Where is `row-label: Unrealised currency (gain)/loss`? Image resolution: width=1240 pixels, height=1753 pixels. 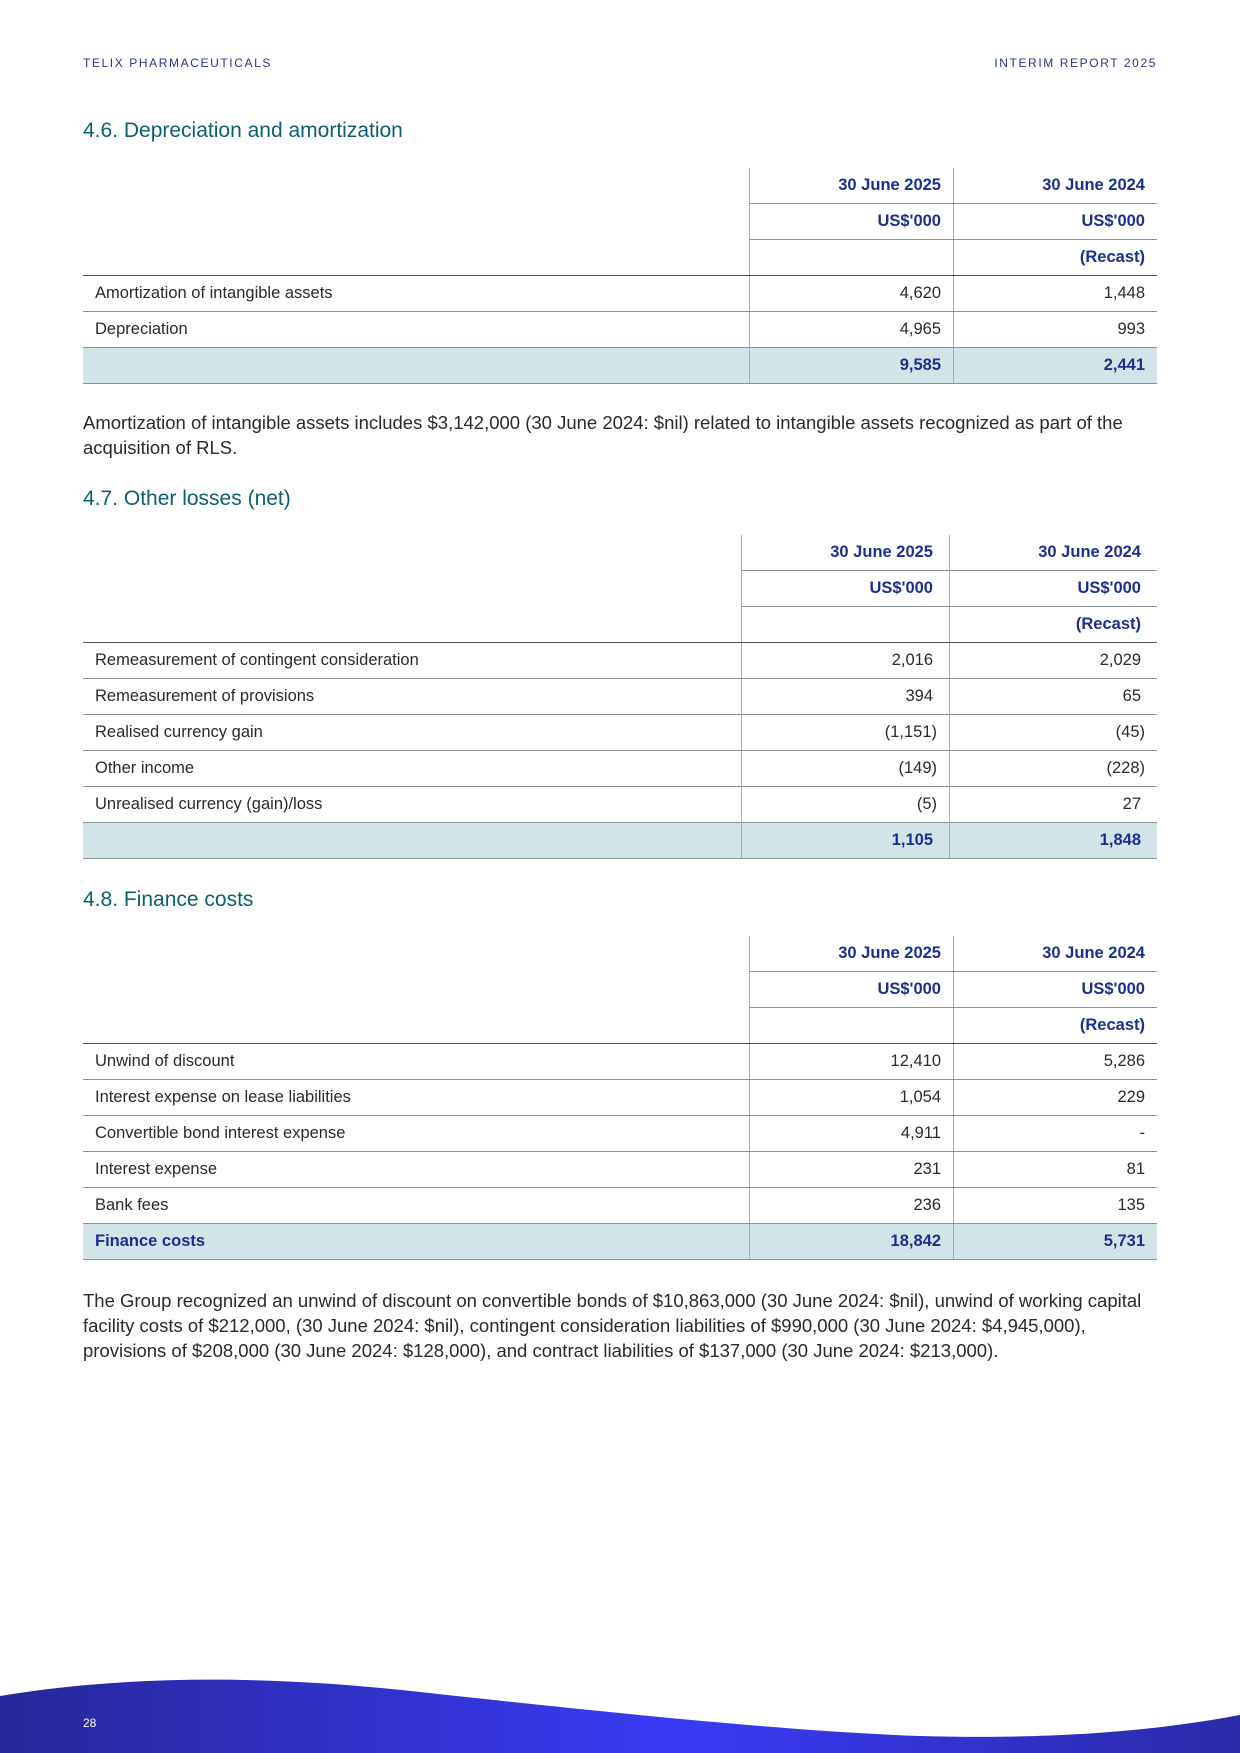 row-label: Unrealised currency (gain)/loss is located at coordinates (412, 804).